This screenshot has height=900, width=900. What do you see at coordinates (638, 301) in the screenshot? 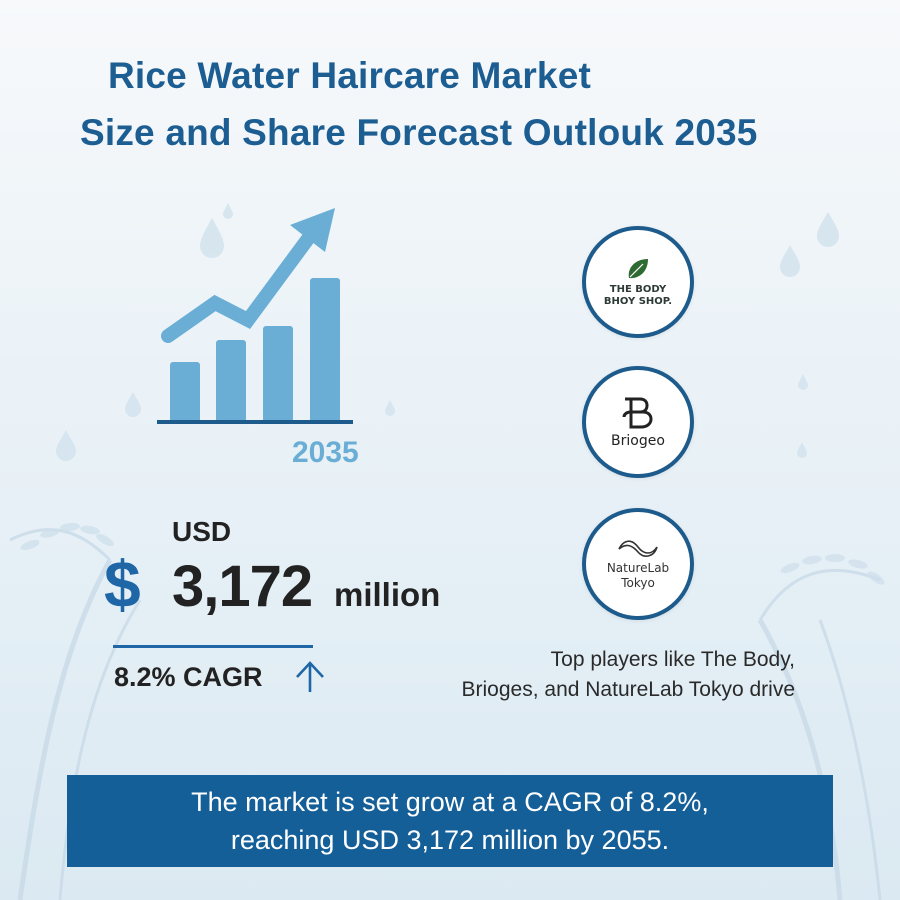
I see `logo-text-line: BHOY SHOP.` at bounding box center [638, 301].